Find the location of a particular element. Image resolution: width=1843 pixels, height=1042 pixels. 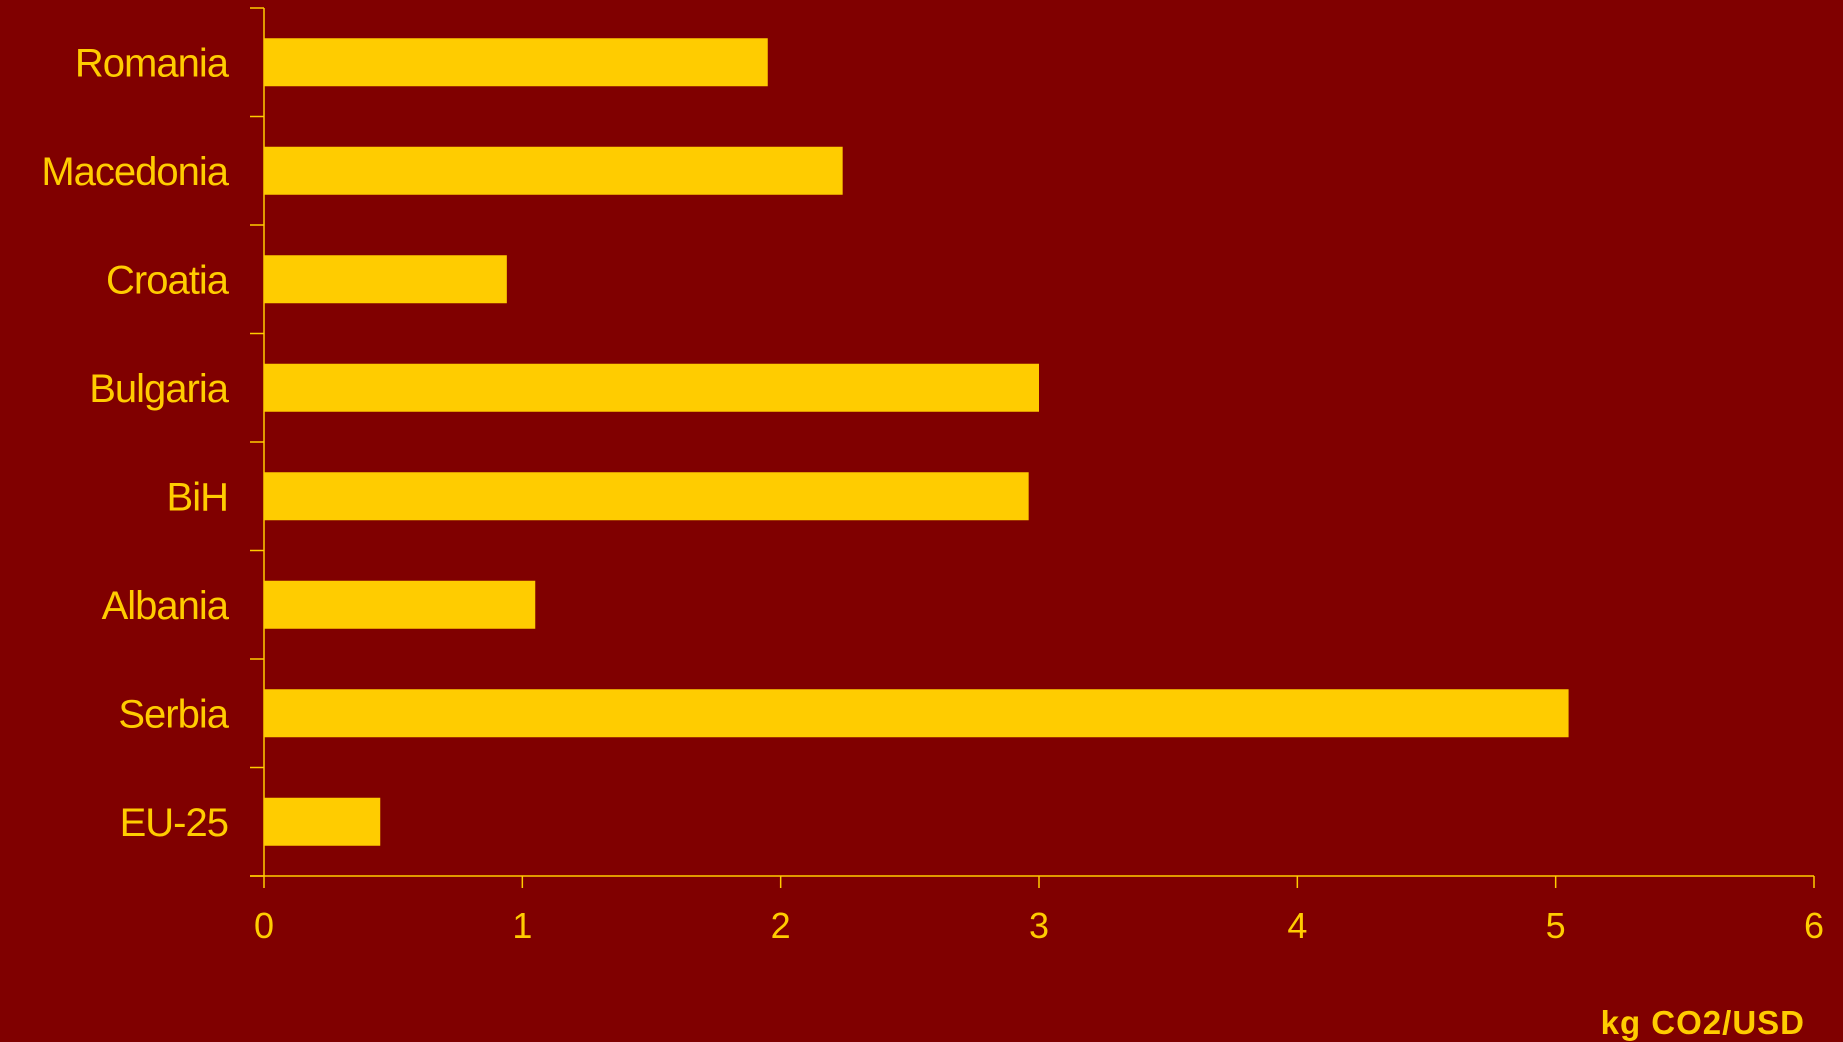

x-tick-label: 3 is located at coordinates (1039, 925).